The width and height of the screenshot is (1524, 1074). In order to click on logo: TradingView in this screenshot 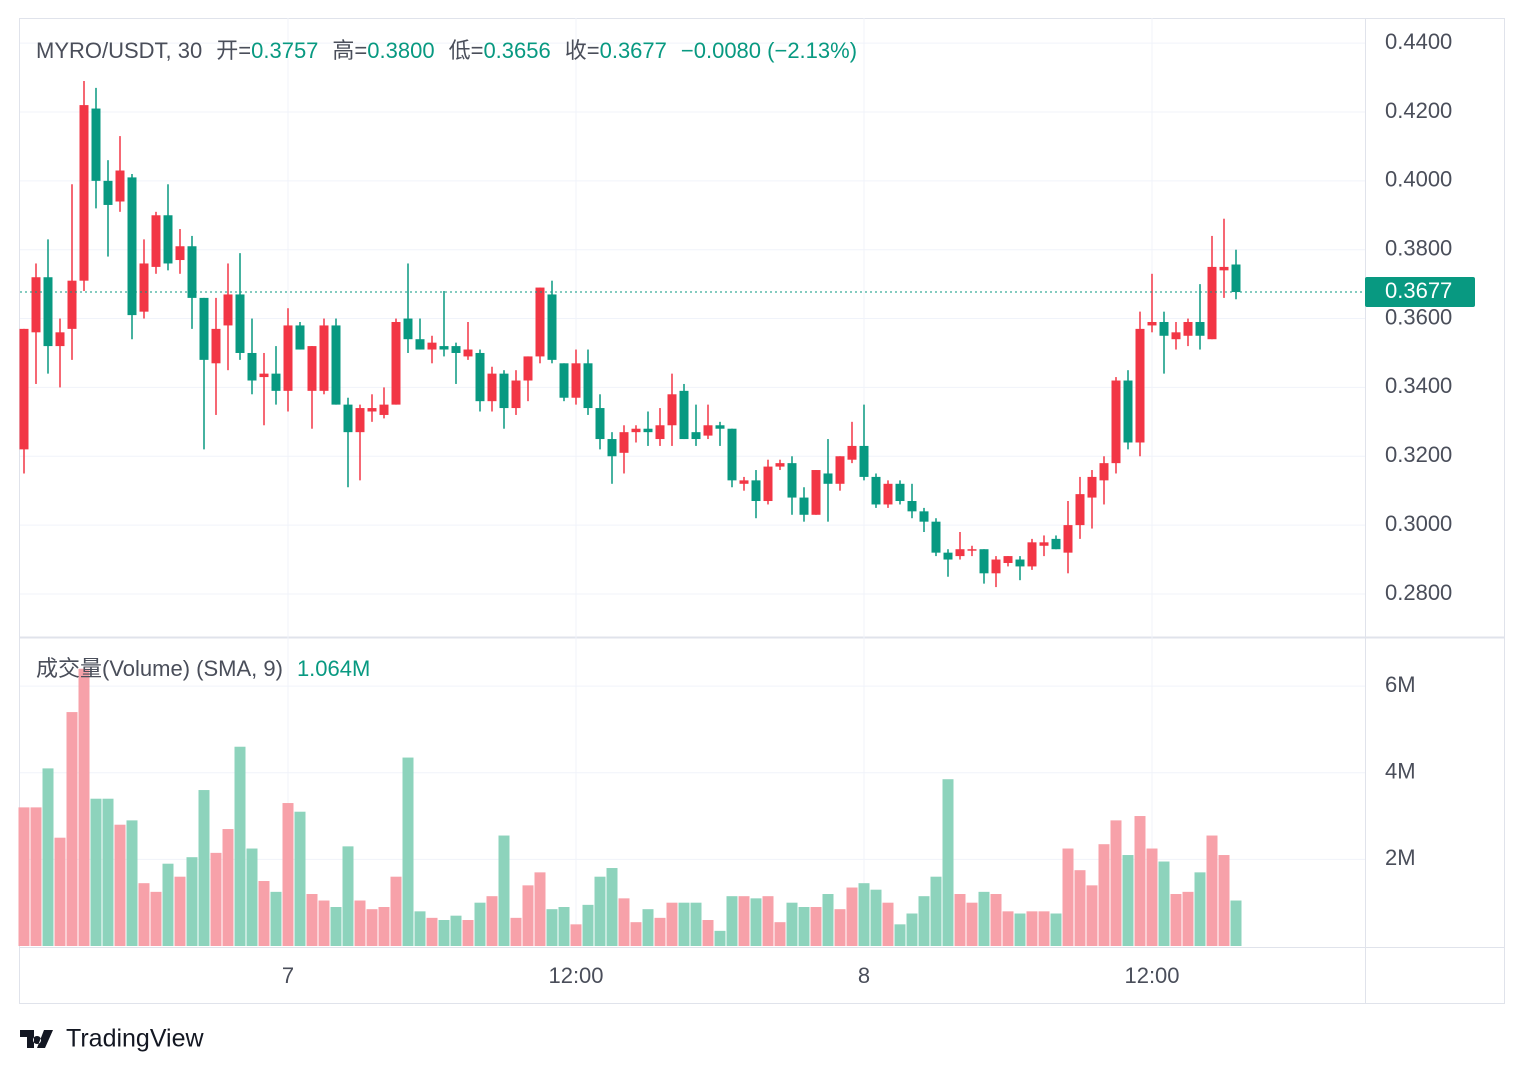, I will do `click(112, 1039)`.